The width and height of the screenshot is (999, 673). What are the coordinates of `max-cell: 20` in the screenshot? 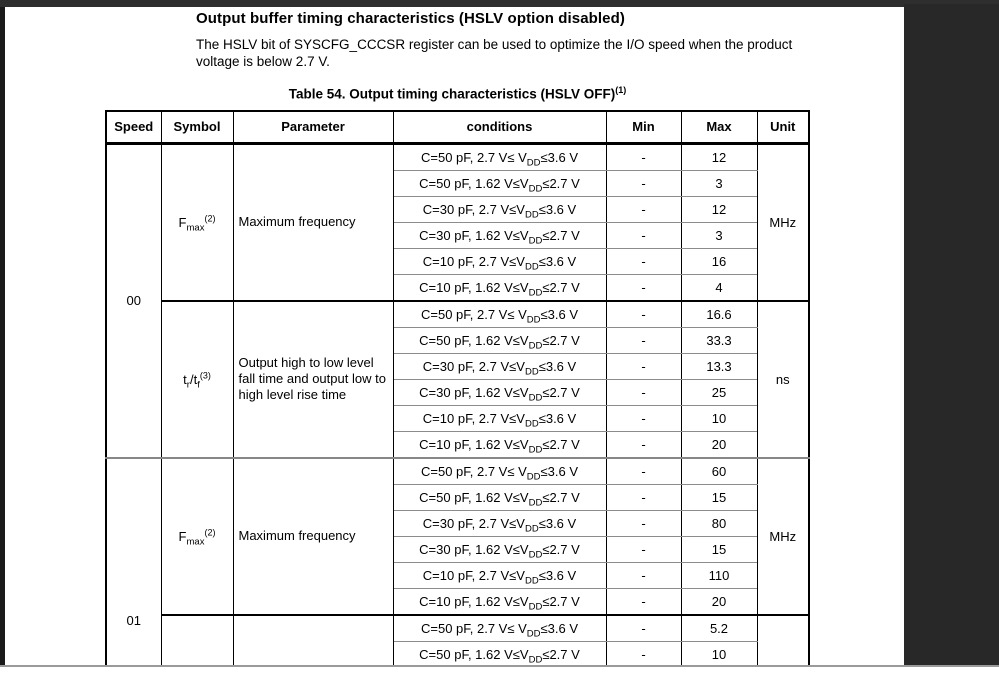 It's located at (719, 601).